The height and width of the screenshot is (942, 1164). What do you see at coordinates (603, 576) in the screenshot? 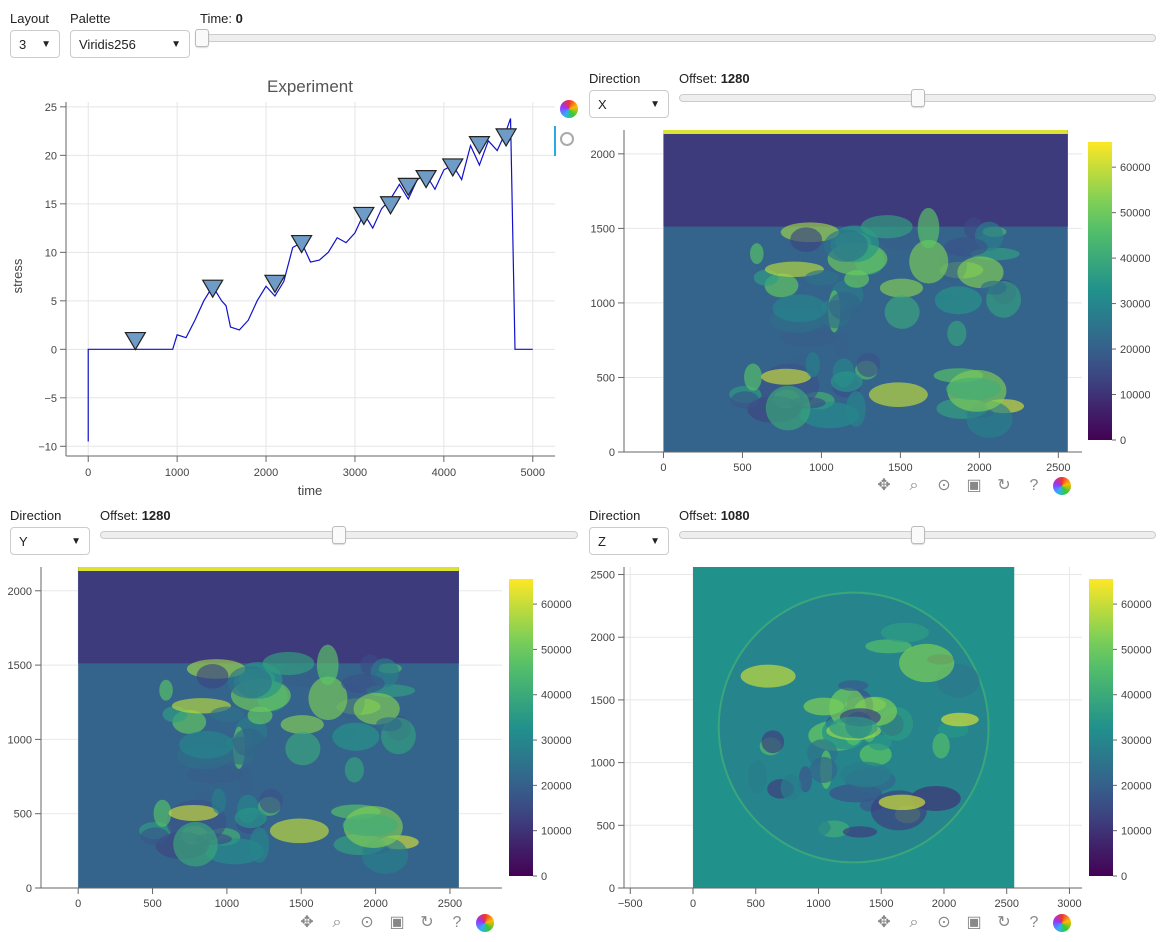
I see `y-tick-label: 2500` at bounding box center [603, 576].